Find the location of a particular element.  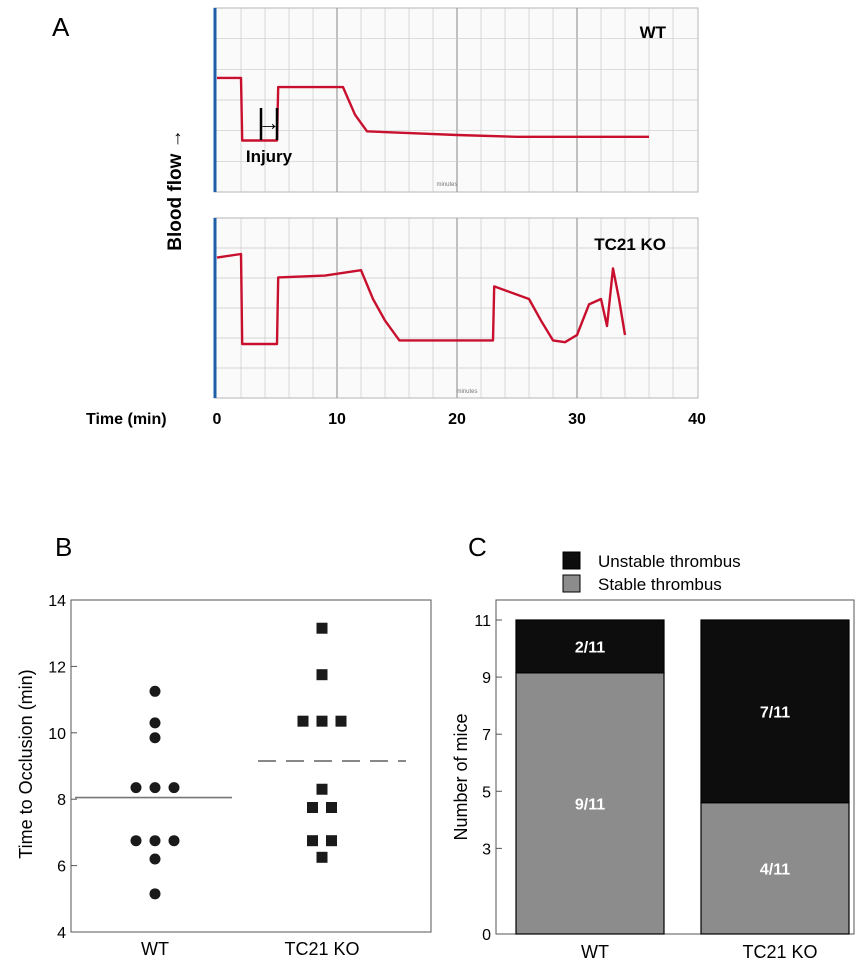

bar-value-label: 7/11 is located at coordinates (775, 712).